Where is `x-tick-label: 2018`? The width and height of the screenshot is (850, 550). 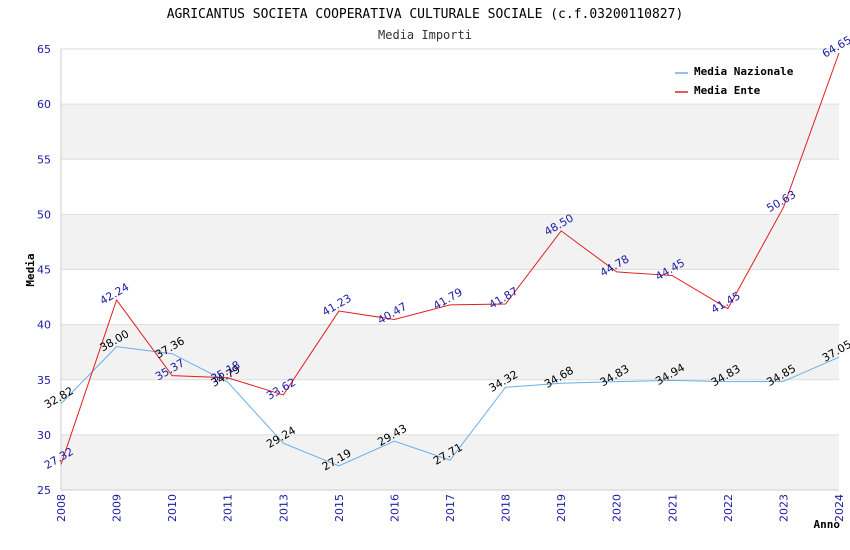
x-tick-label: 2018 is located at coordinates (506, 508).